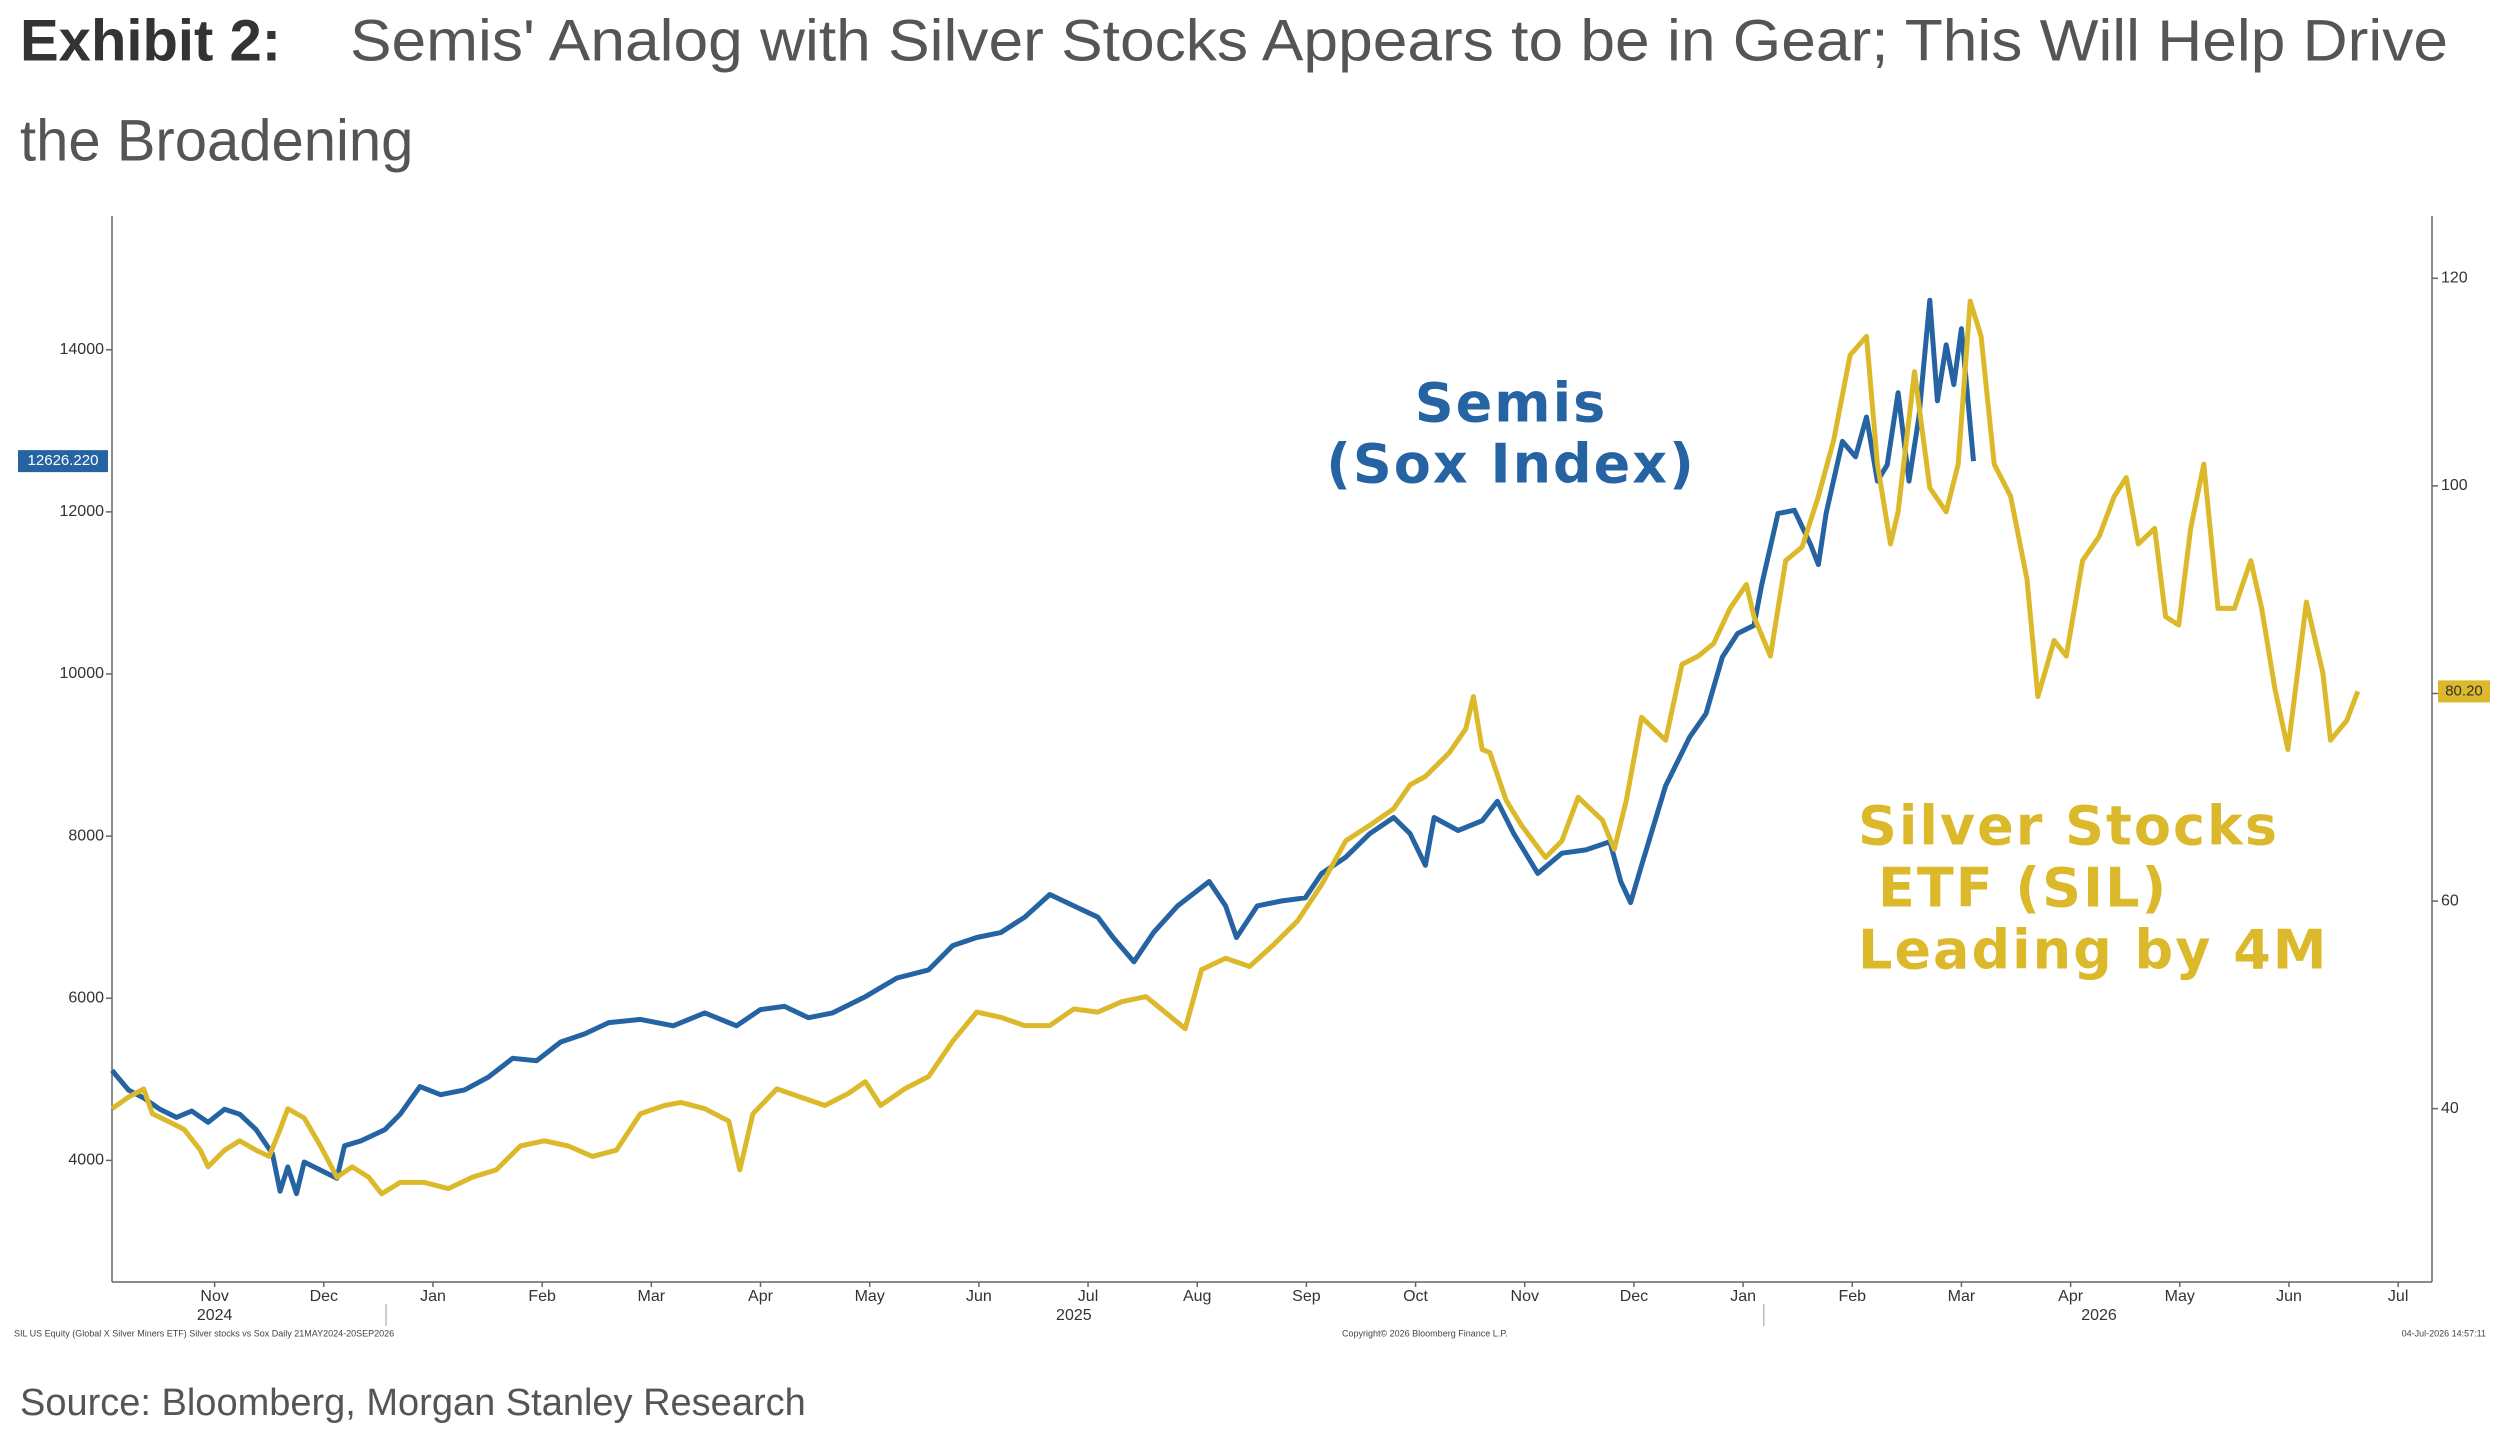 Image resolution: width=2512 pixels, height=1438 pixels. What do you see at coordinates (82, 511) in the screenshot?
I see `y-tick-label: 12000` at bounding box center [82, 511].